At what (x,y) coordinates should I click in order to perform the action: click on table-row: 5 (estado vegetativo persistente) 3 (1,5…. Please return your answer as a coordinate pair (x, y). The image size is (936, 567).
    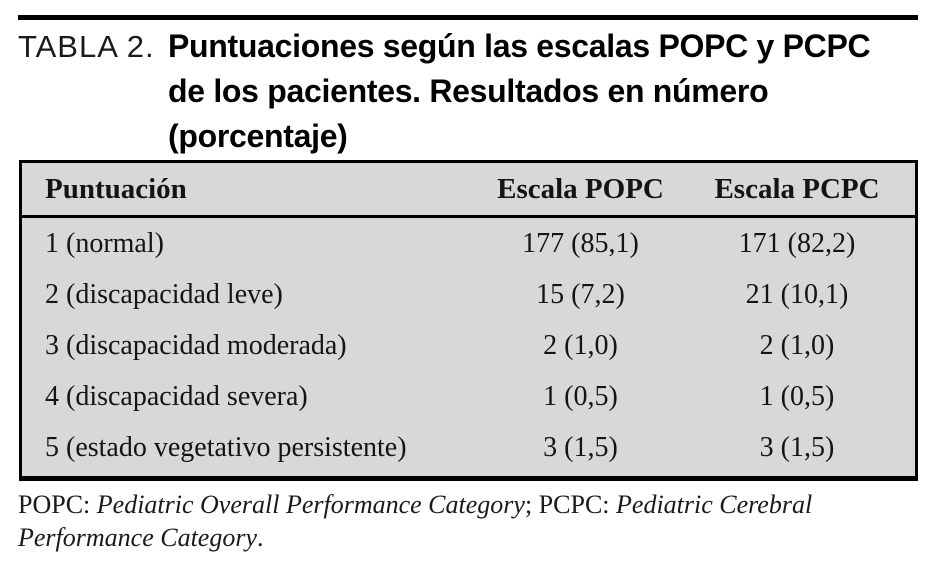
    Looking at the image, I should click on (468, 447).